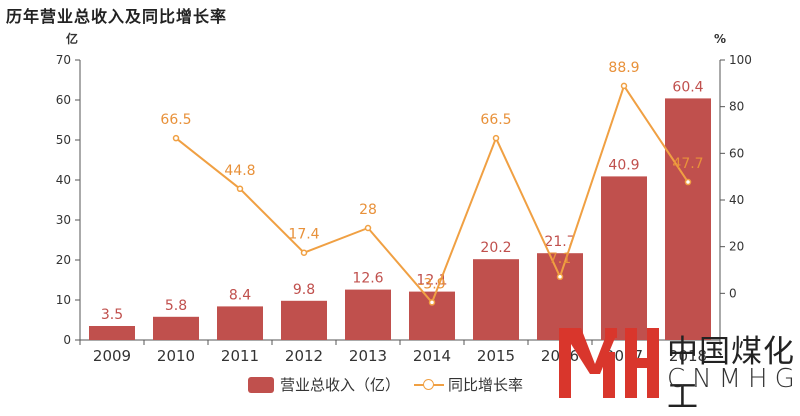 Image resolution: width=800 pixels, height=416 pixels. Describe the element at coordinates (736, 153) in the screenshot. I see `right-tick-label: 60` at that location.